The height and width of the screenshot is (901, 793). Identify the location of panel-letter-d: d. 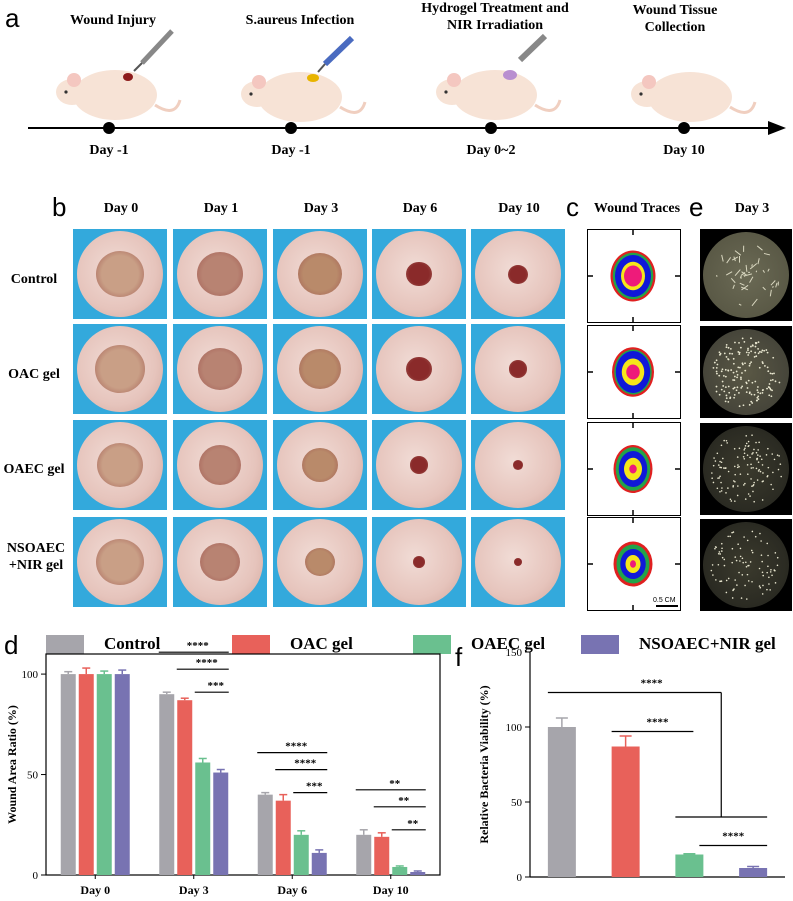
(11, 645).